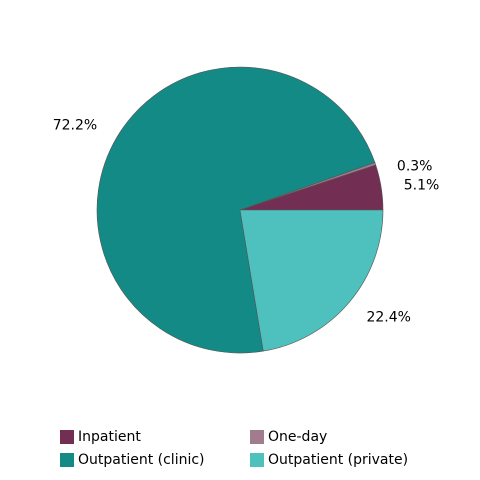 This screenshot has width=480, height=480. I want to click on legend-label: Outpatient (private), so click(338, 460).